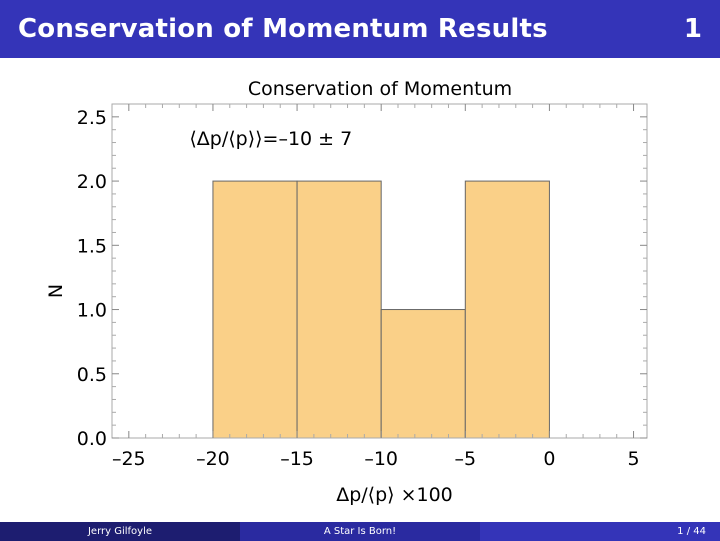 This screenshot has height=541, width=720. I want to click on slide-footer: Jerry Gilfoyle A Star Is Born! 1 / 44, so click(360, 531).